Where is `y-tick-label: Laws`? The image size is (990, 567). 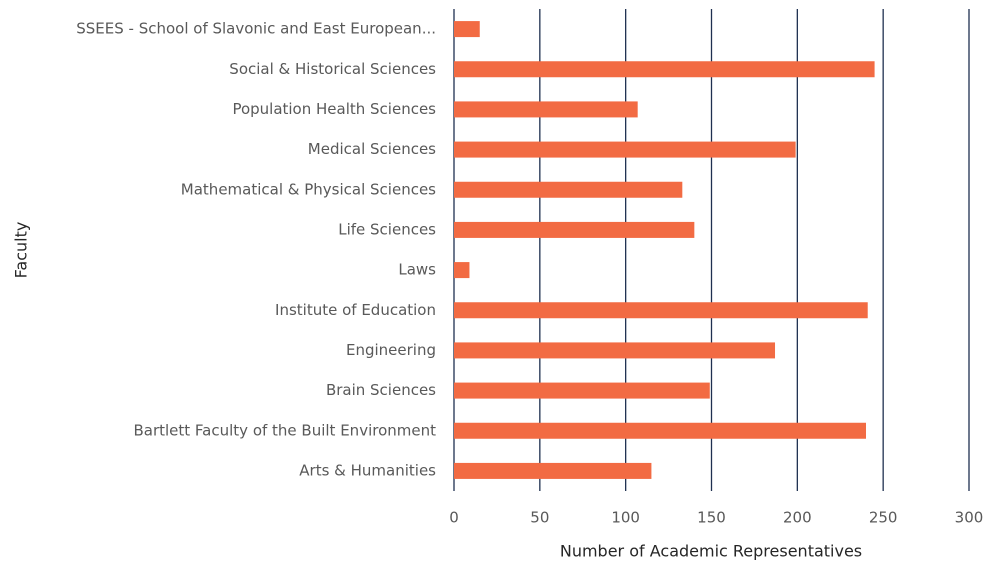 y-tick-label: Laws is located at coordinates (417, 270).